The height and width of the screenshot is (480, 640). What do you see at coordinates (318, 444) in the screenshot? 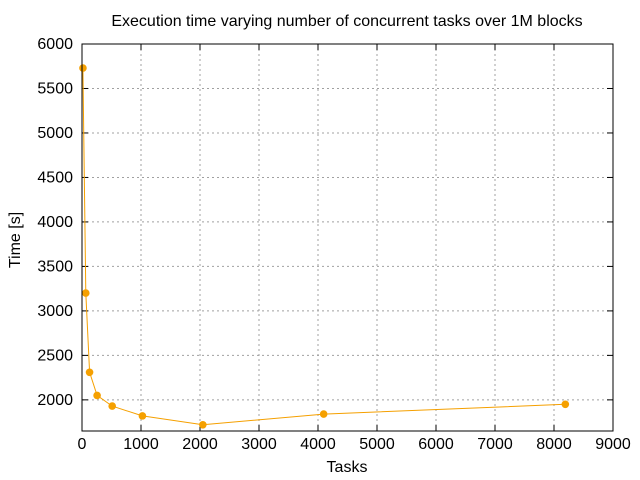
I see `x-tick-label: 4000` at bounding box center [318, 444].